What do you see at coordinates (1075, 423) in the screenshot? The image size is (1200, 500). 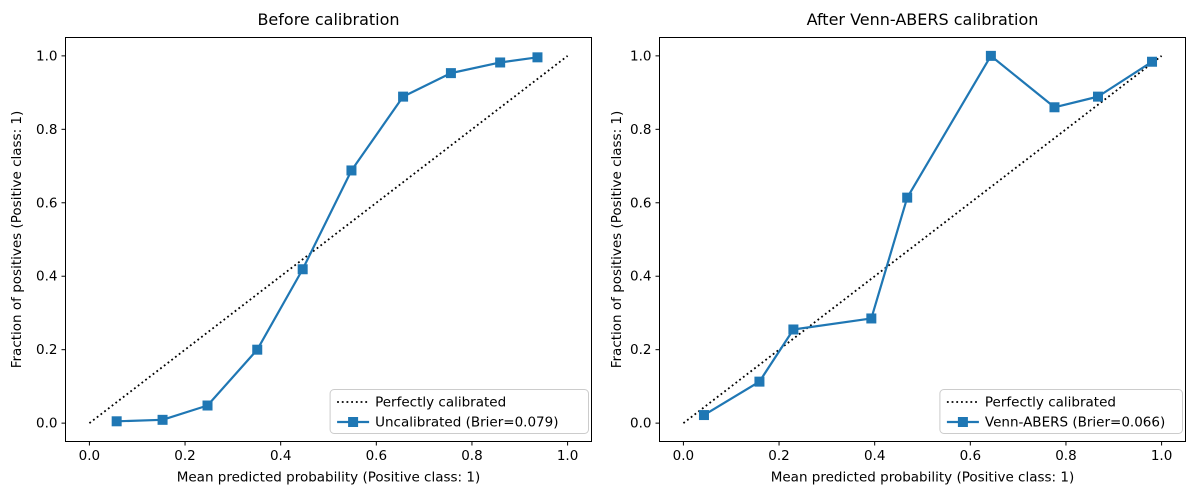 I see `legend-label: Venn-ABERS (Brier=0.066)` at bounding box center [1075, 423].